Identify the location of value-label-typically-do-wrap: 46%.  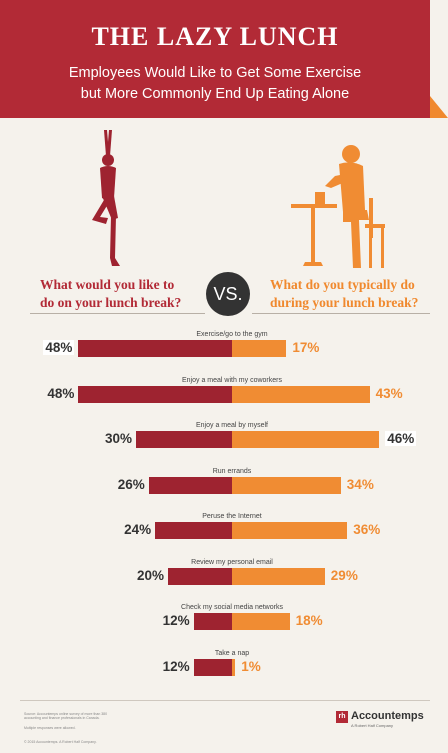
(401, 438).